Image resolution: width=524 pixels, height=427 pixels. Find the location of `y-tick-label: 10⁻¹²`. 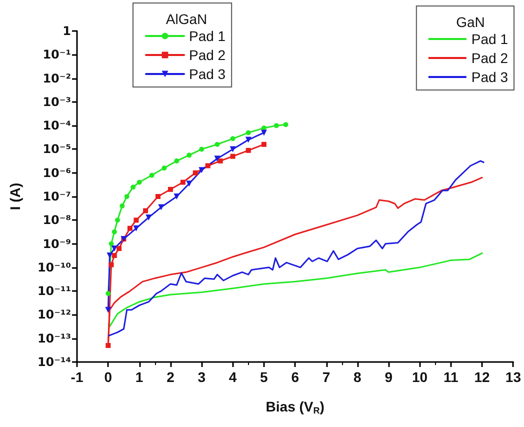

y-tick-label: 10⁻¹² is located at coordinates (54, 315).